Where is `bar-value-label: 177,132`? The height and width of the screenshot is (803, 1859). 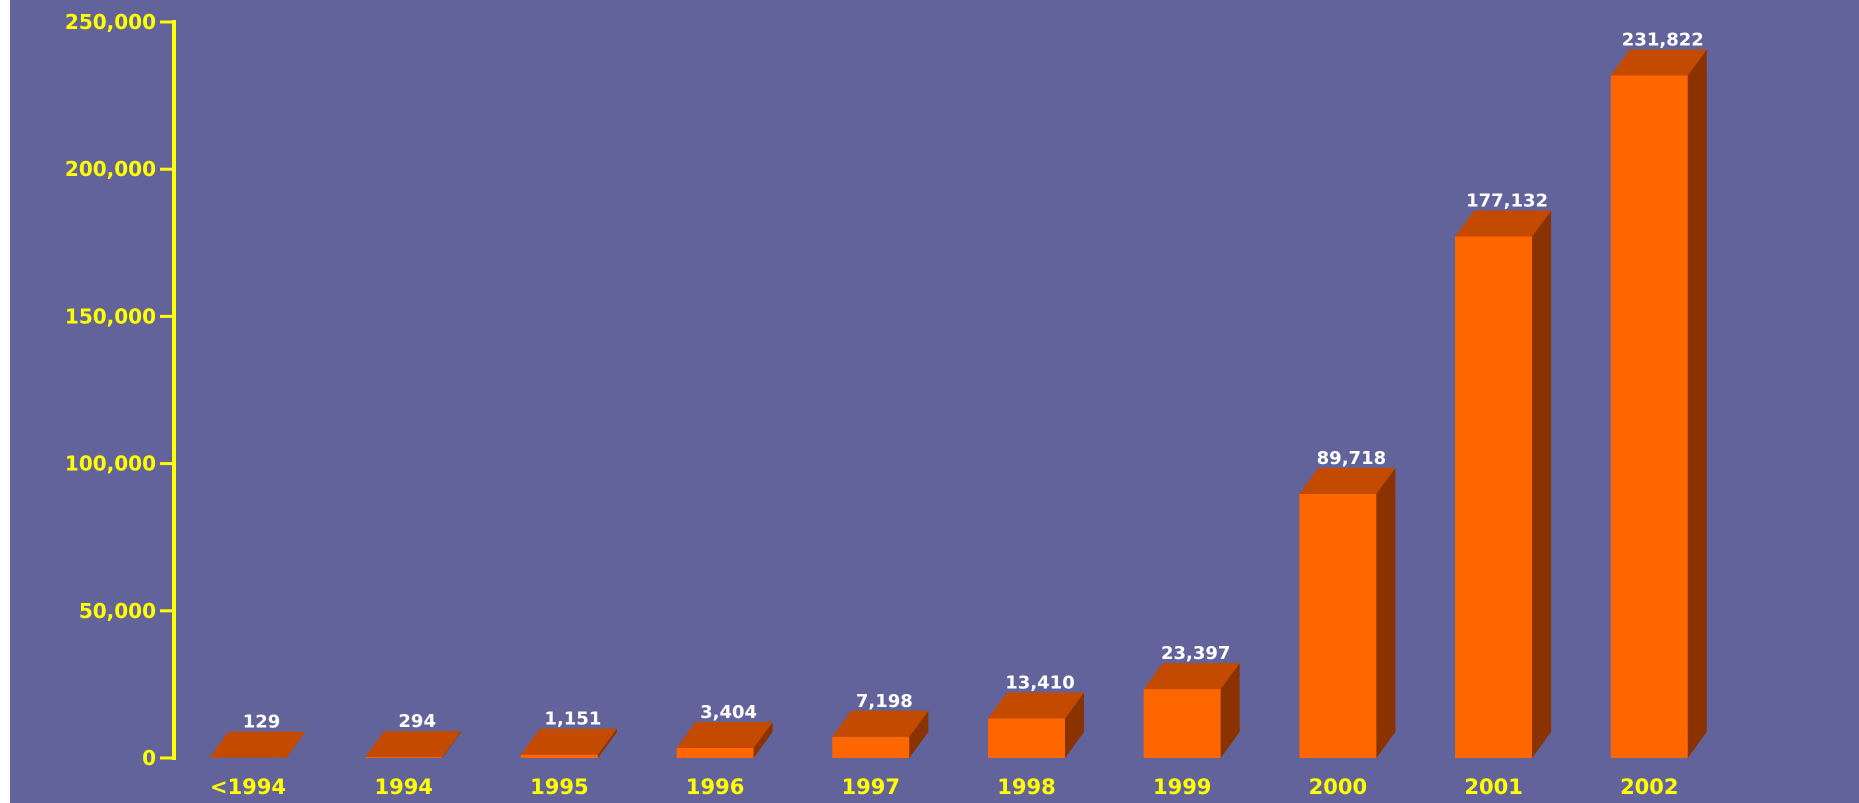
bar-value-label: 177,132 is located at coordinates (1507, 201).